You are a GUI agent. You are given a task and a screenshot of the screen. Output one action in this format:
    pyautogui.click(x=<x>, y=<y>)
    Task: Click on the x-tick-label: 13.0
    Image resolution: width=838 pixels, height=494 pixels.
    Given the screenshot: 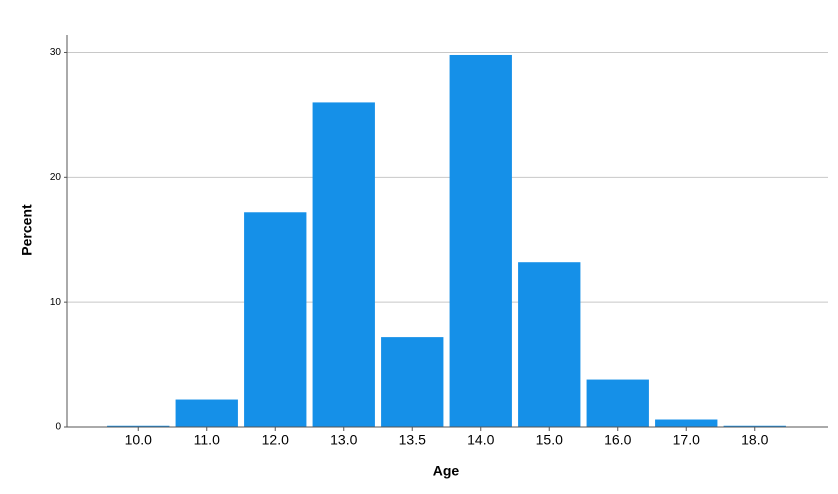 What is the action you would take?
    pyautogui.click(x=343, y=440)
    